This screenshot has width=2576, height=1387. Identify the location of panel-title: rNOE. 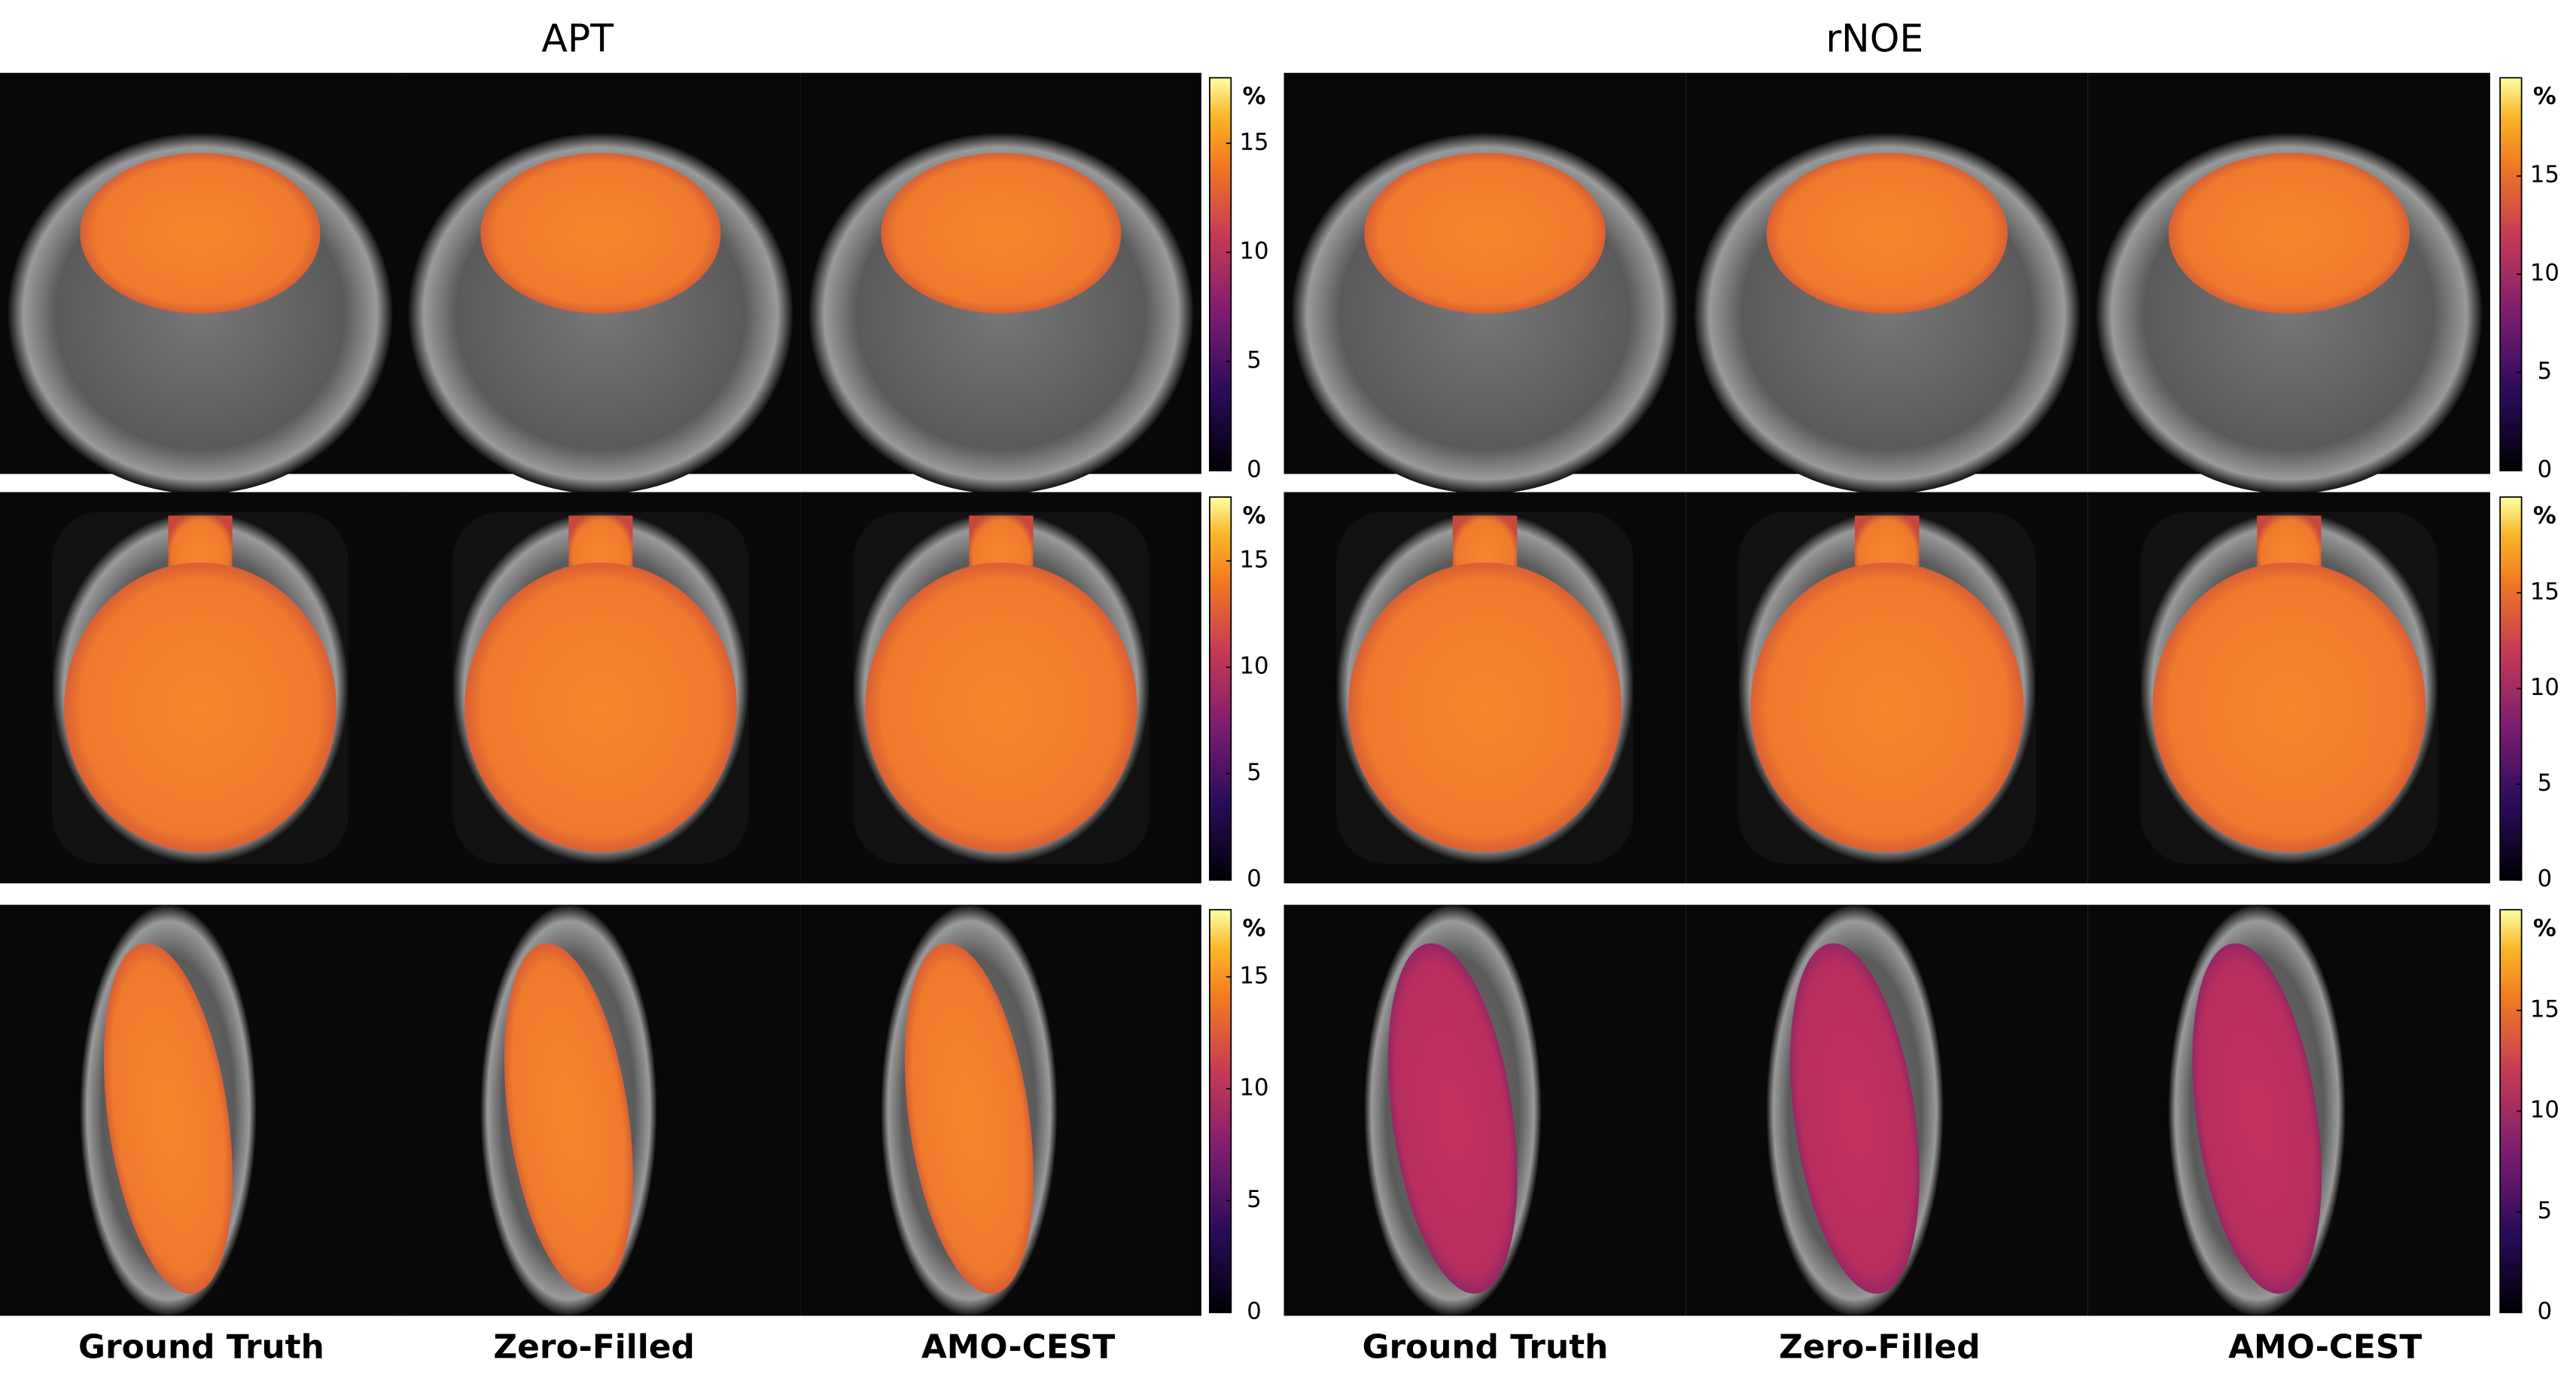
(1874, 39).